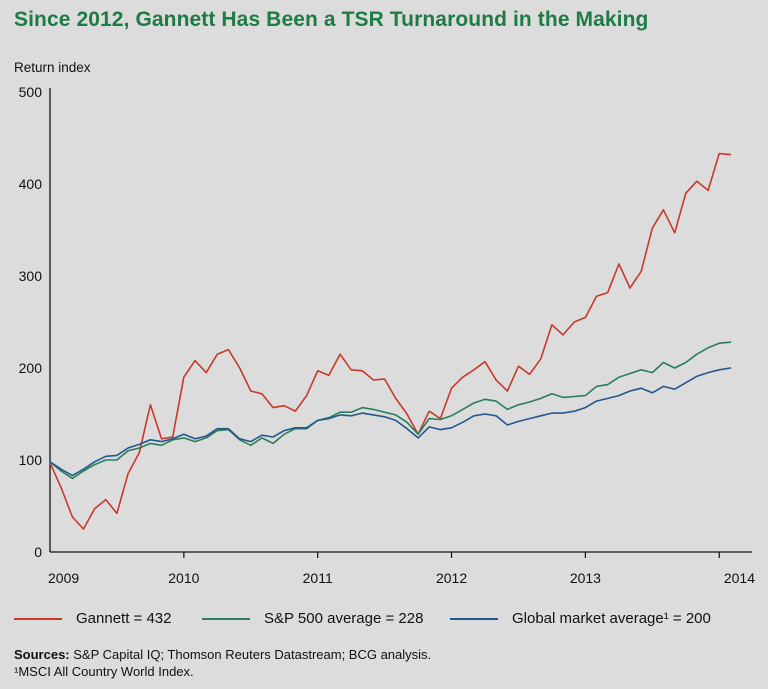 The height and width of the screenshot is (689, 768). Describe the element at coordinates (31, 368) in the screenshot. I see `y-tick-label-200: 200` at that location.